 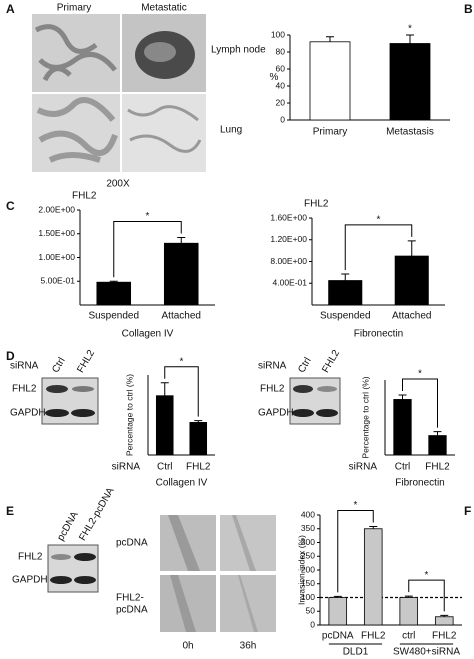 What do you see at coordinates (10, 356) in the screenshot?
I see `panel-letter: D` at bounding box center [10, 356].